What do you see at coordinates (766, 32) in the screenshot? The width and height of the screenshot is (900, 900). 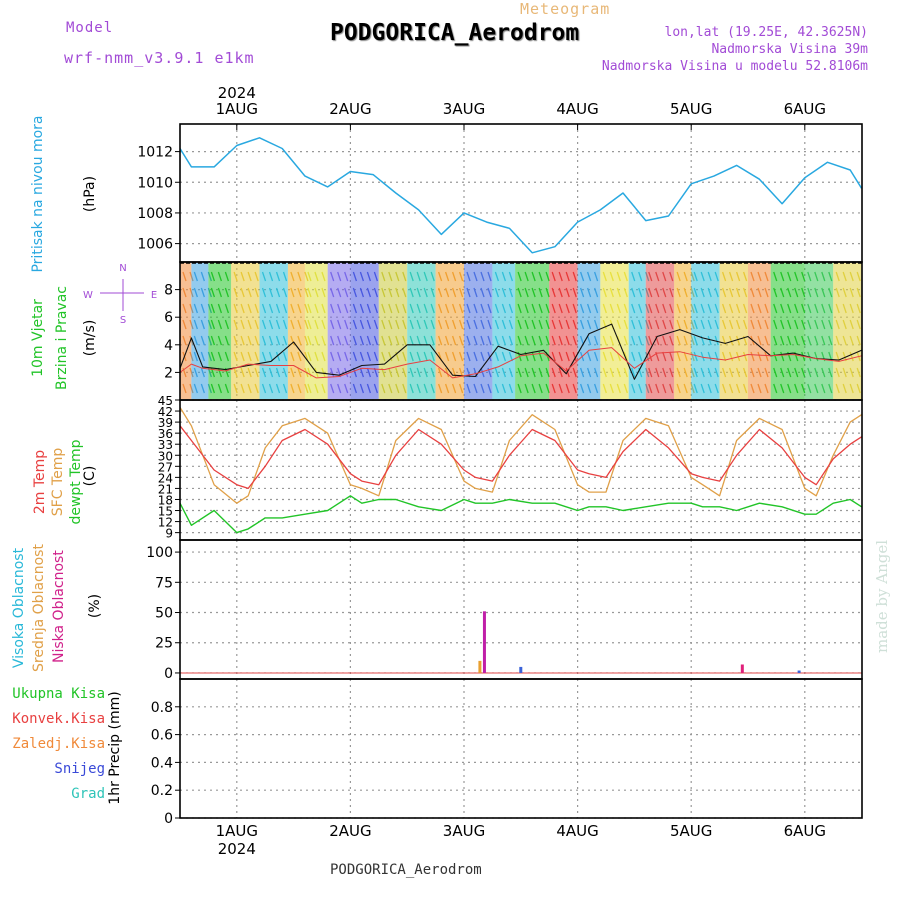 I see `lonlat-text: lon,lat (19.25E, 42.3625N)` at bounding box center [766, 32].